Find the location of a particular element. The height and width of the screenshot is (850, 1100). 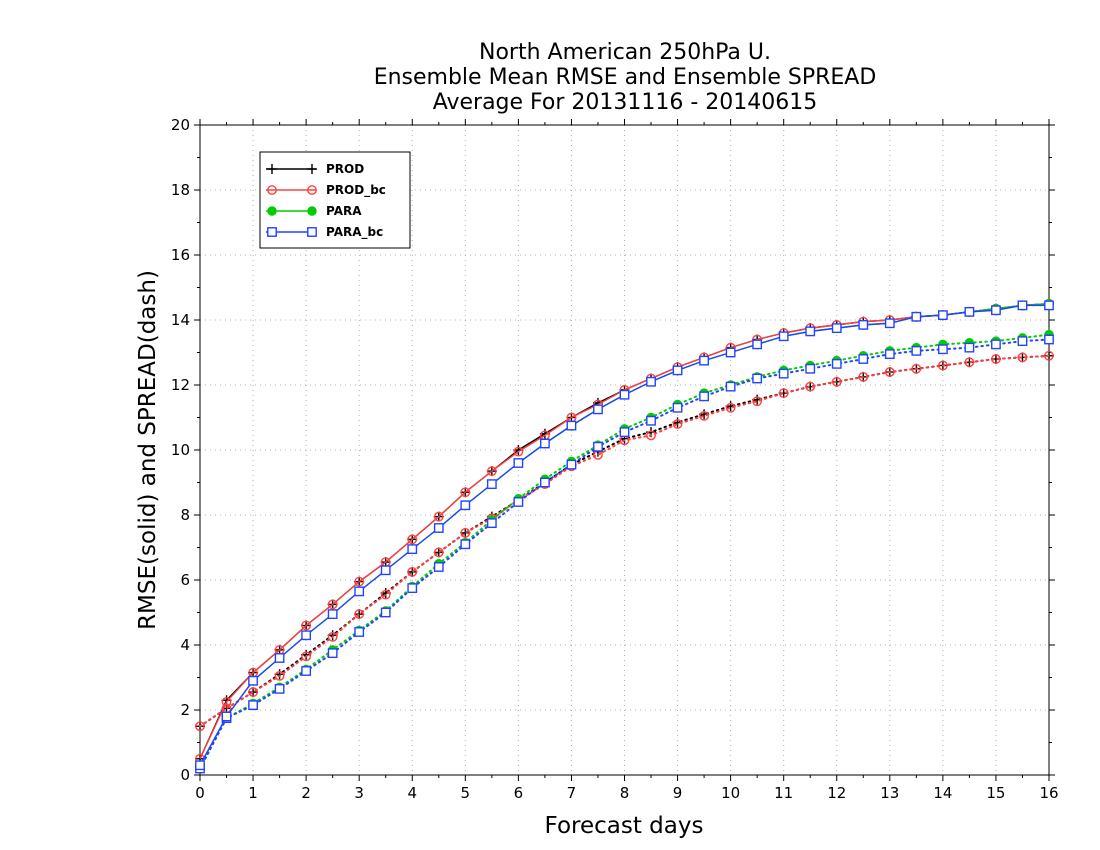

x-tick-label: 15 is located at coordinates (995, 793).